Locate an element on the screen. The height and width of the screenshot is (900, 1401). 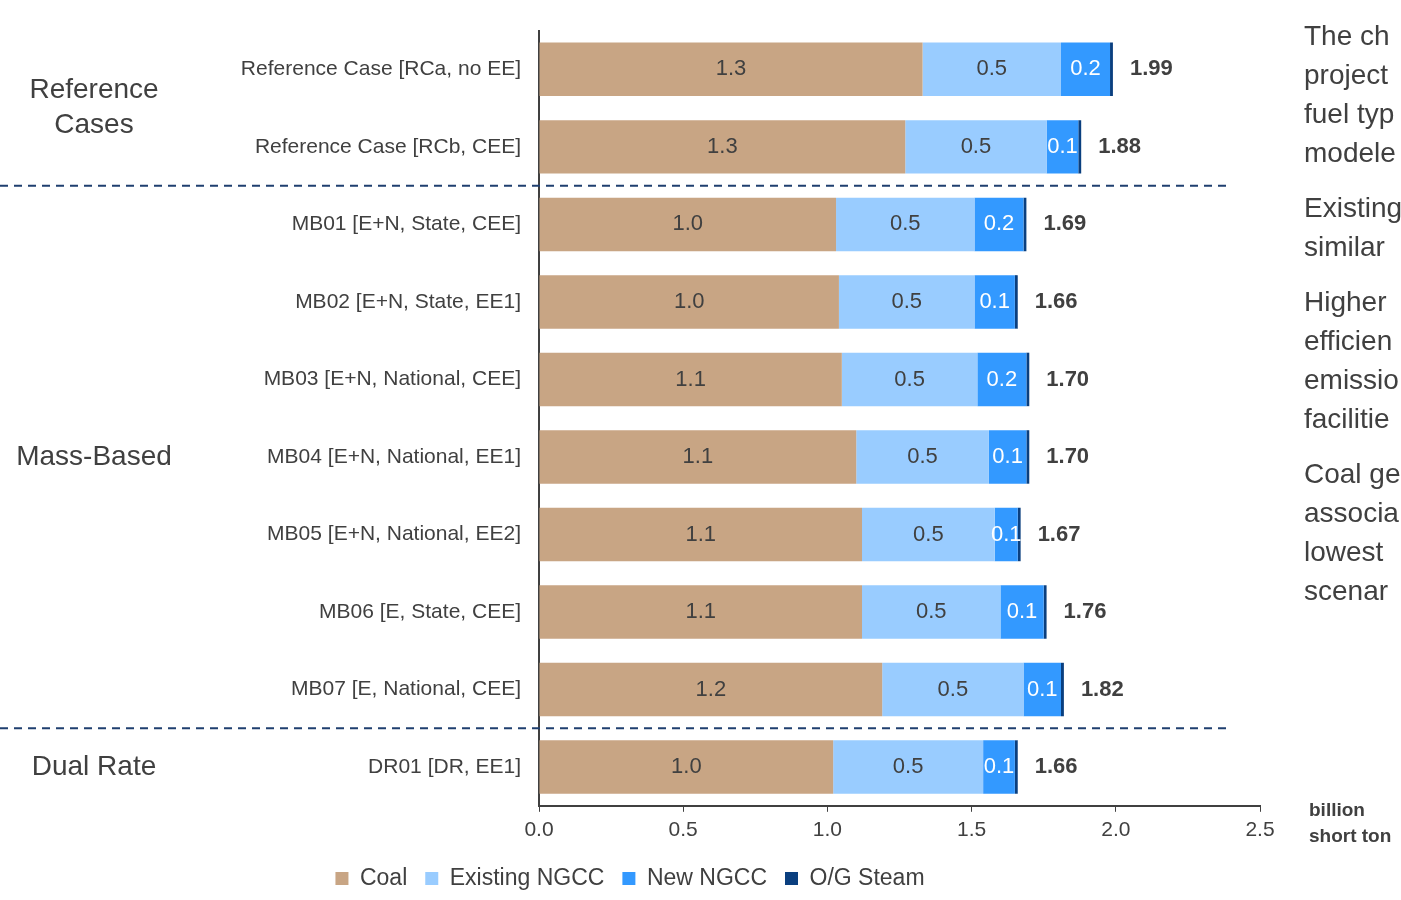
y-tick-label: MB05 [E+N, National, EE2] is located at coordinates (394, 533).